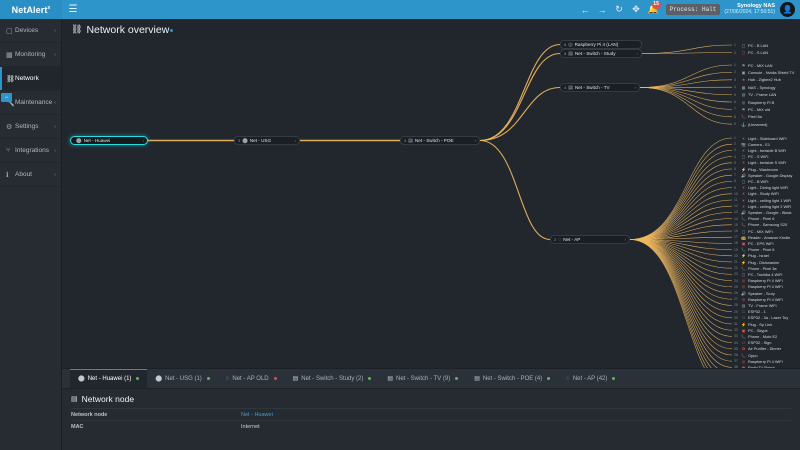 The image size is (800, 450). I want to click on graph-node-rpi4: 8 ◎ Raspberry Pi 4 (LAN), so click(601, 44).